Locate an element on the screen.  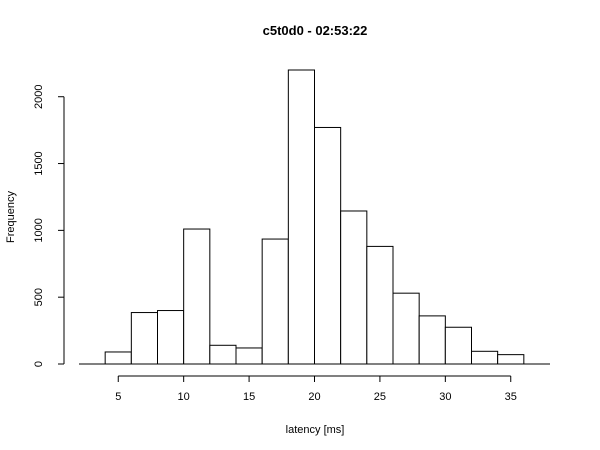
x-tick-label-15: 15 is located at coordinates (249, 397).